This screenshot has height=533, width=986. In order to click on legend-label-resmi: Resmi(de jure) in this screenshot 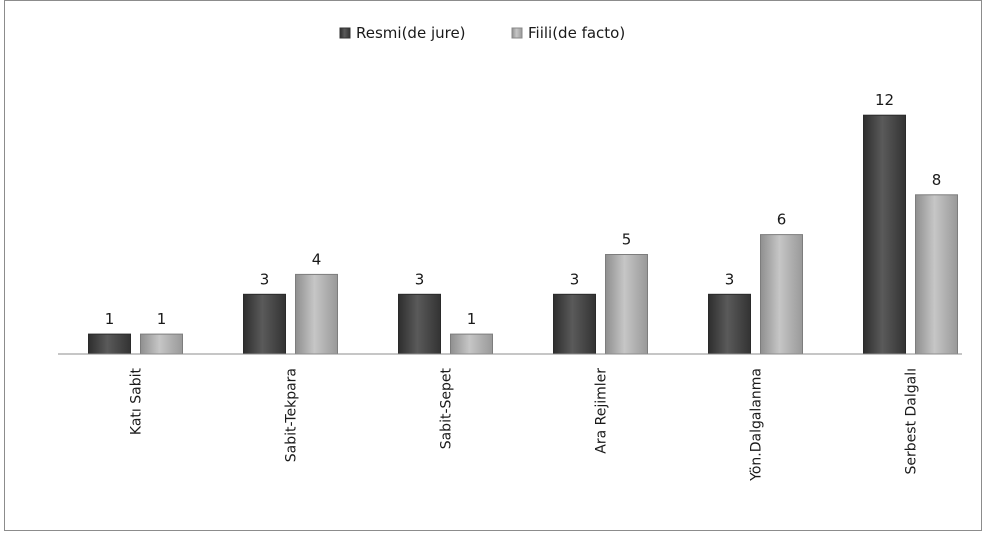, I will do `click(411, 33)`.